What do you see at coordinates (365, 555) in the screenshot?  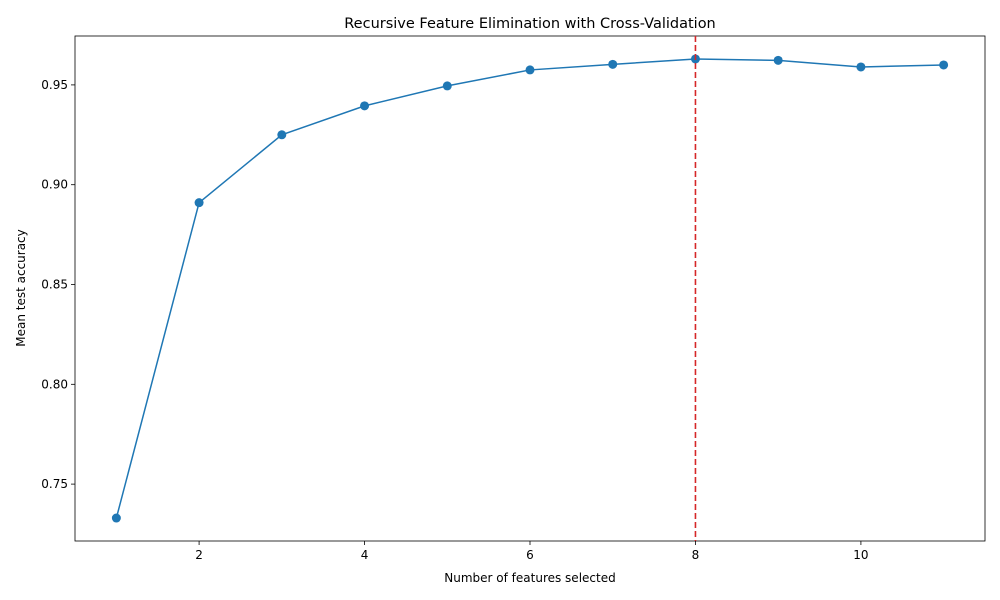 I see `x-tick-label: 4` at bounding box center [365, 555].